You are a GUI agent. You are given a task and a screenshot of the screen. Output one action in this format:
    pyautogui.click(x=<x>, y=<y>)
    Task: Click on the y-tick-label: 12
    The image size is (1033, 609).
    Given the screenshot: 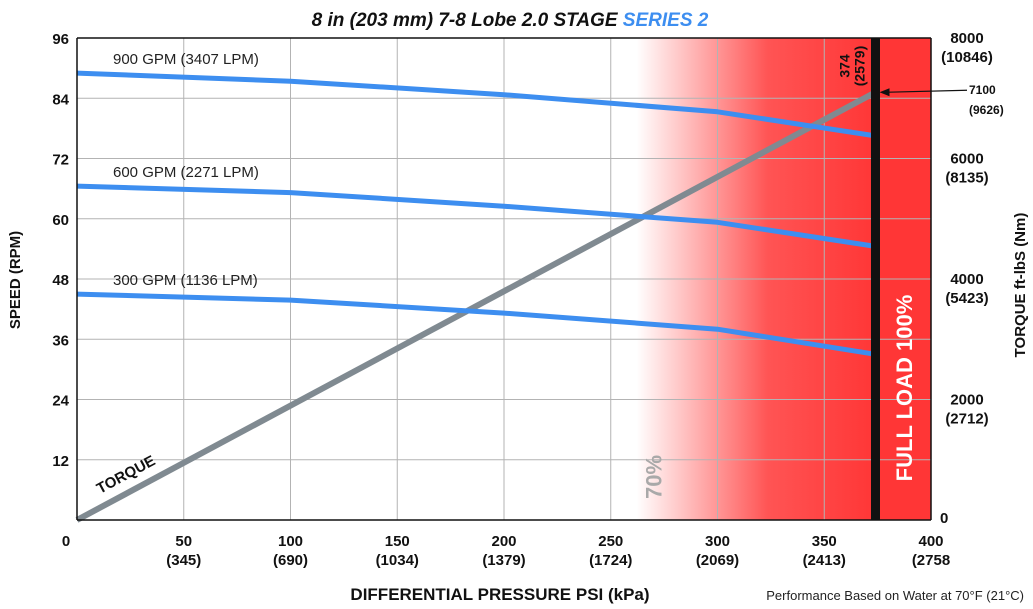 What is the action you would take?
    pyautogui.click(x=60, y=461)
    